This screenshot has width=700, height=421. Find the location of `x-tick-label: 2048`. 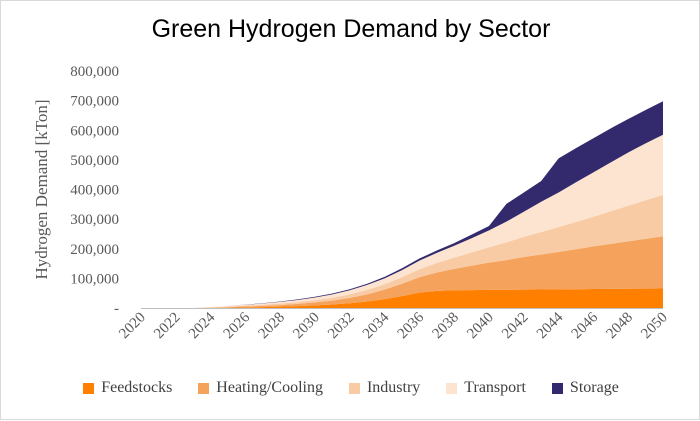

x-tick-label: 2048 is located at coordinates (620, 326).